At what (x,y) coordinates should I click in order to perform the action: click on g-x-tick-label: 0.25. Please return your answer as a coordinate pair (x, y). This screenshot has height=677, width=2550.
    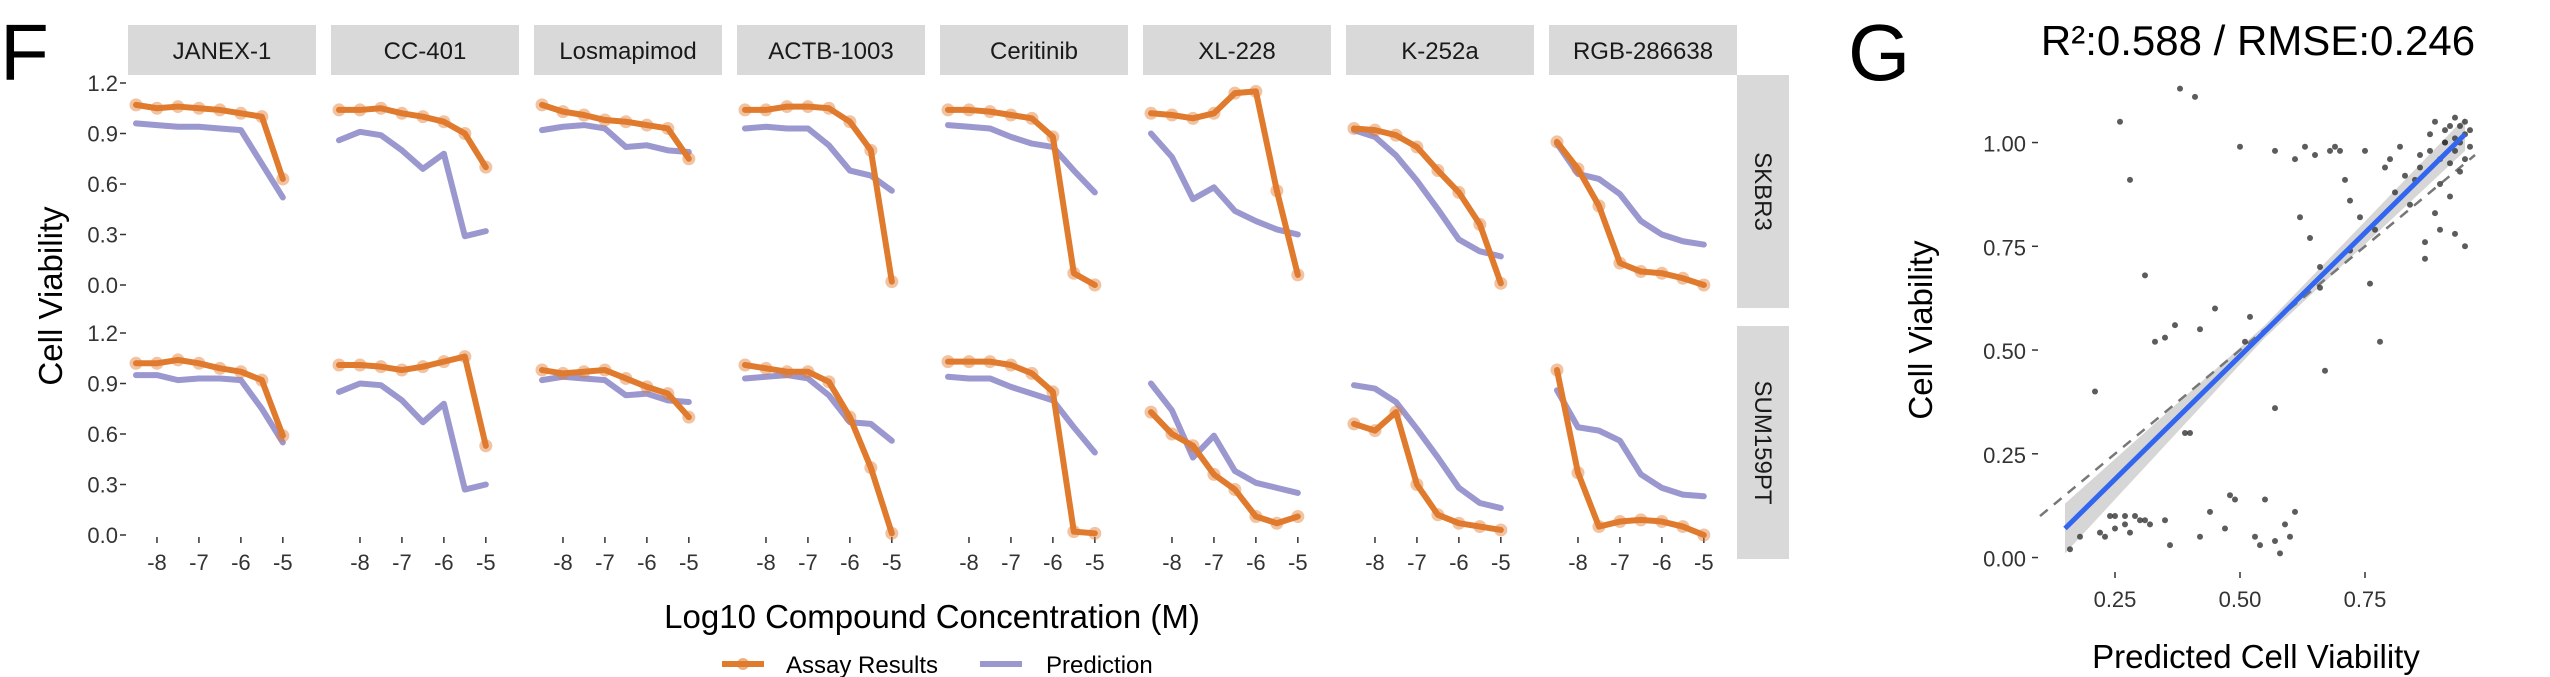
    Looking at the image, I should click on (2115, 599).